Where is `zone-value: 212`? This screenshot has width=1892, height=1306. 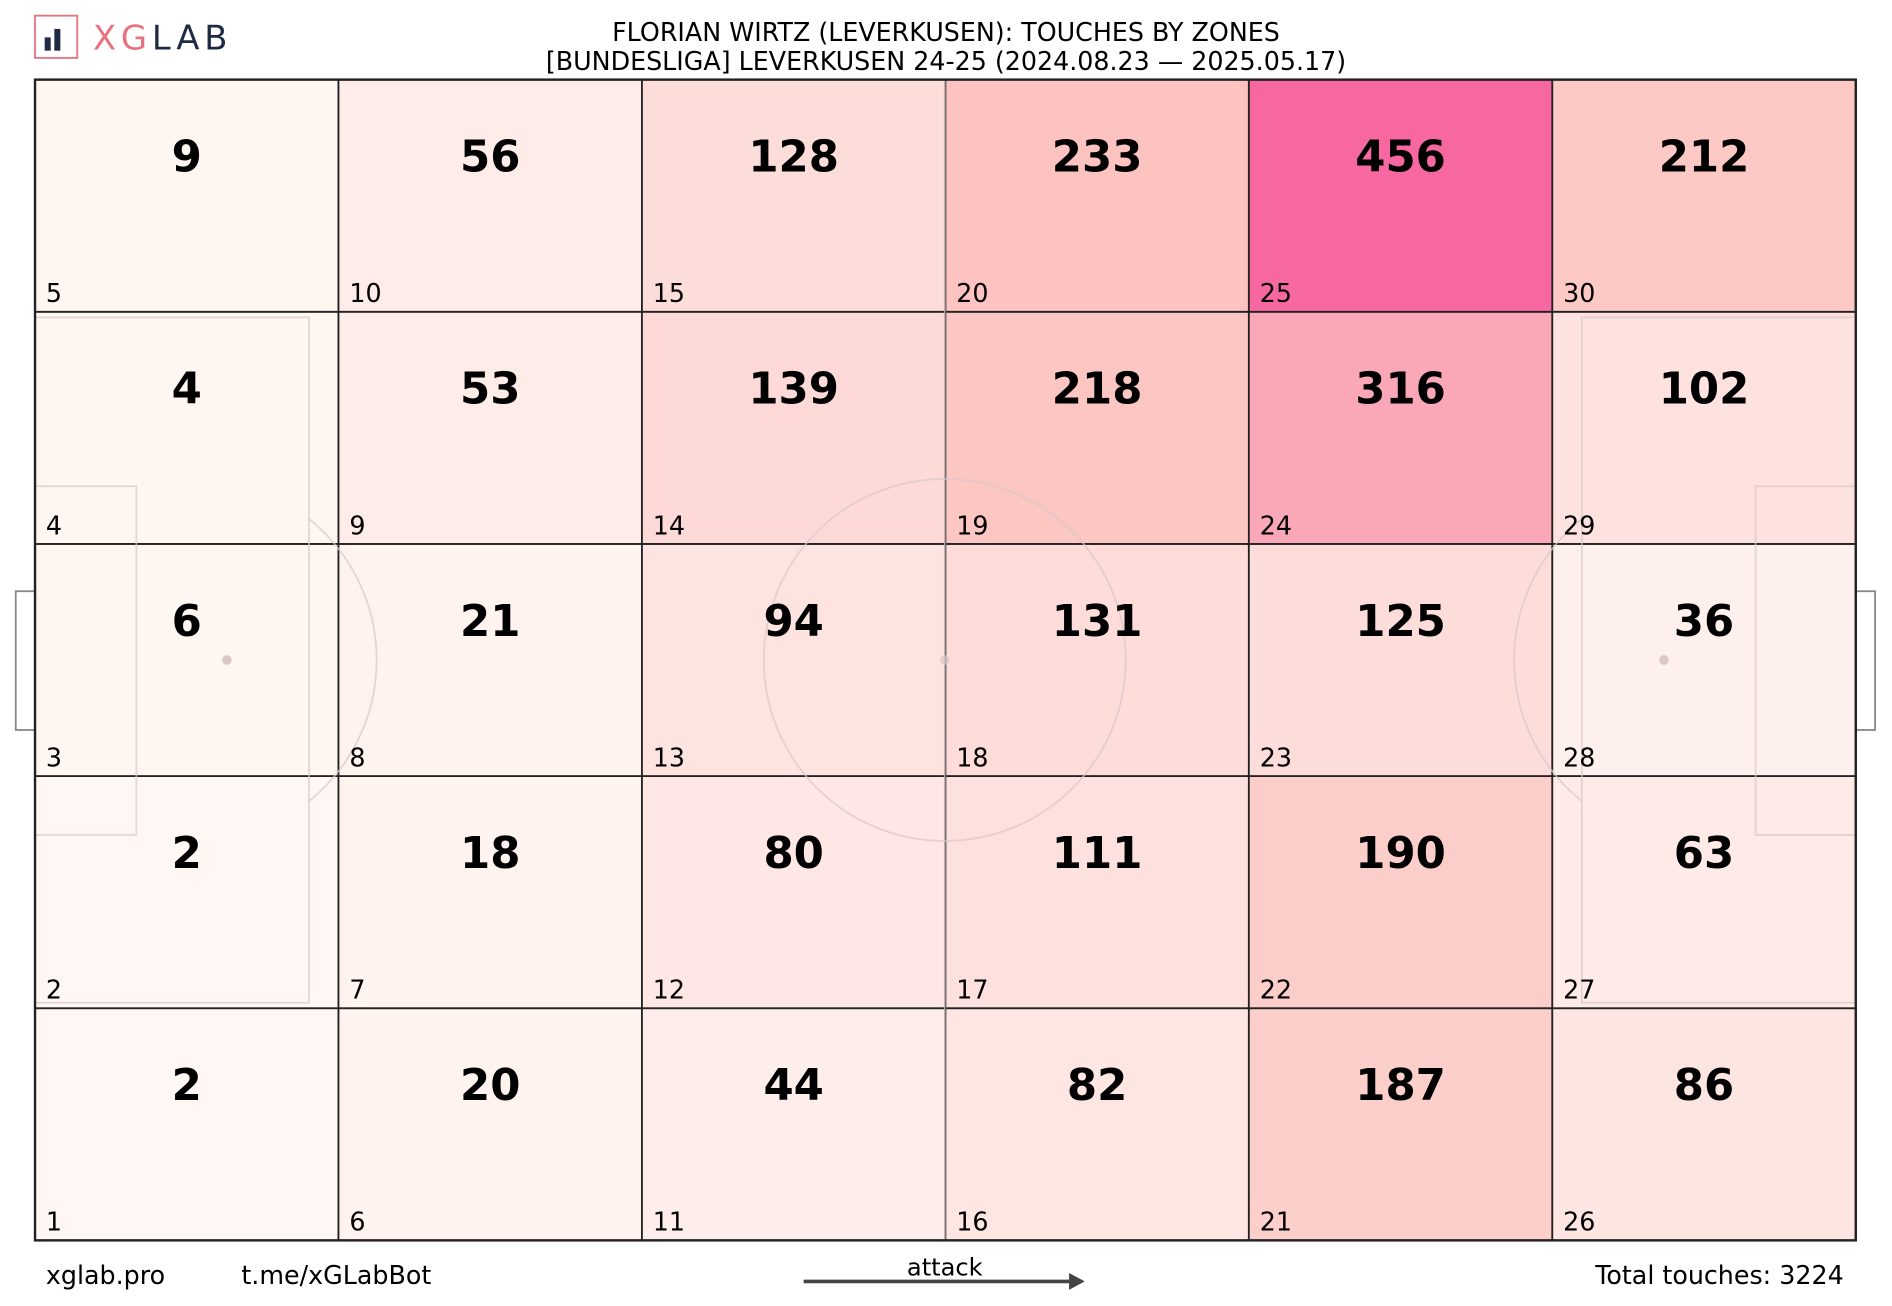 zone-value: 212 is located at coordinates (1704, 158).